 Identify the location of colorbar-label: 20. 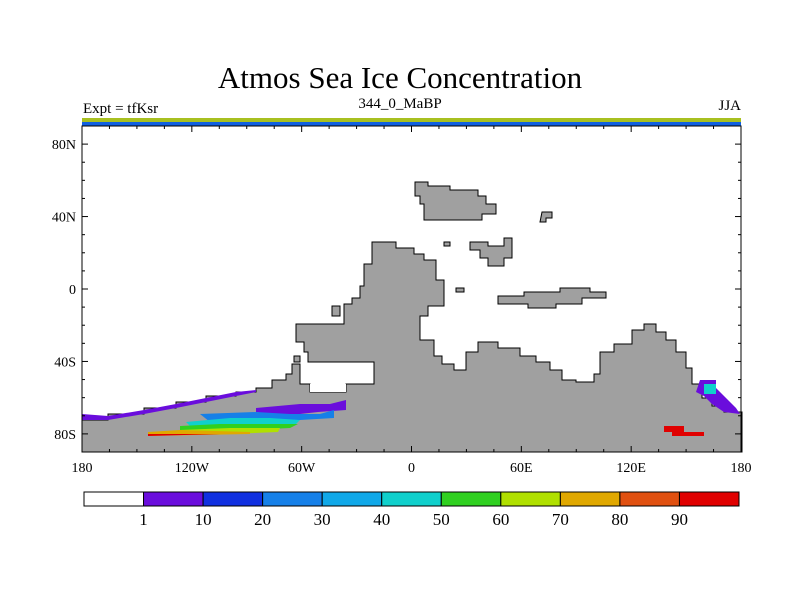
(262, 519).